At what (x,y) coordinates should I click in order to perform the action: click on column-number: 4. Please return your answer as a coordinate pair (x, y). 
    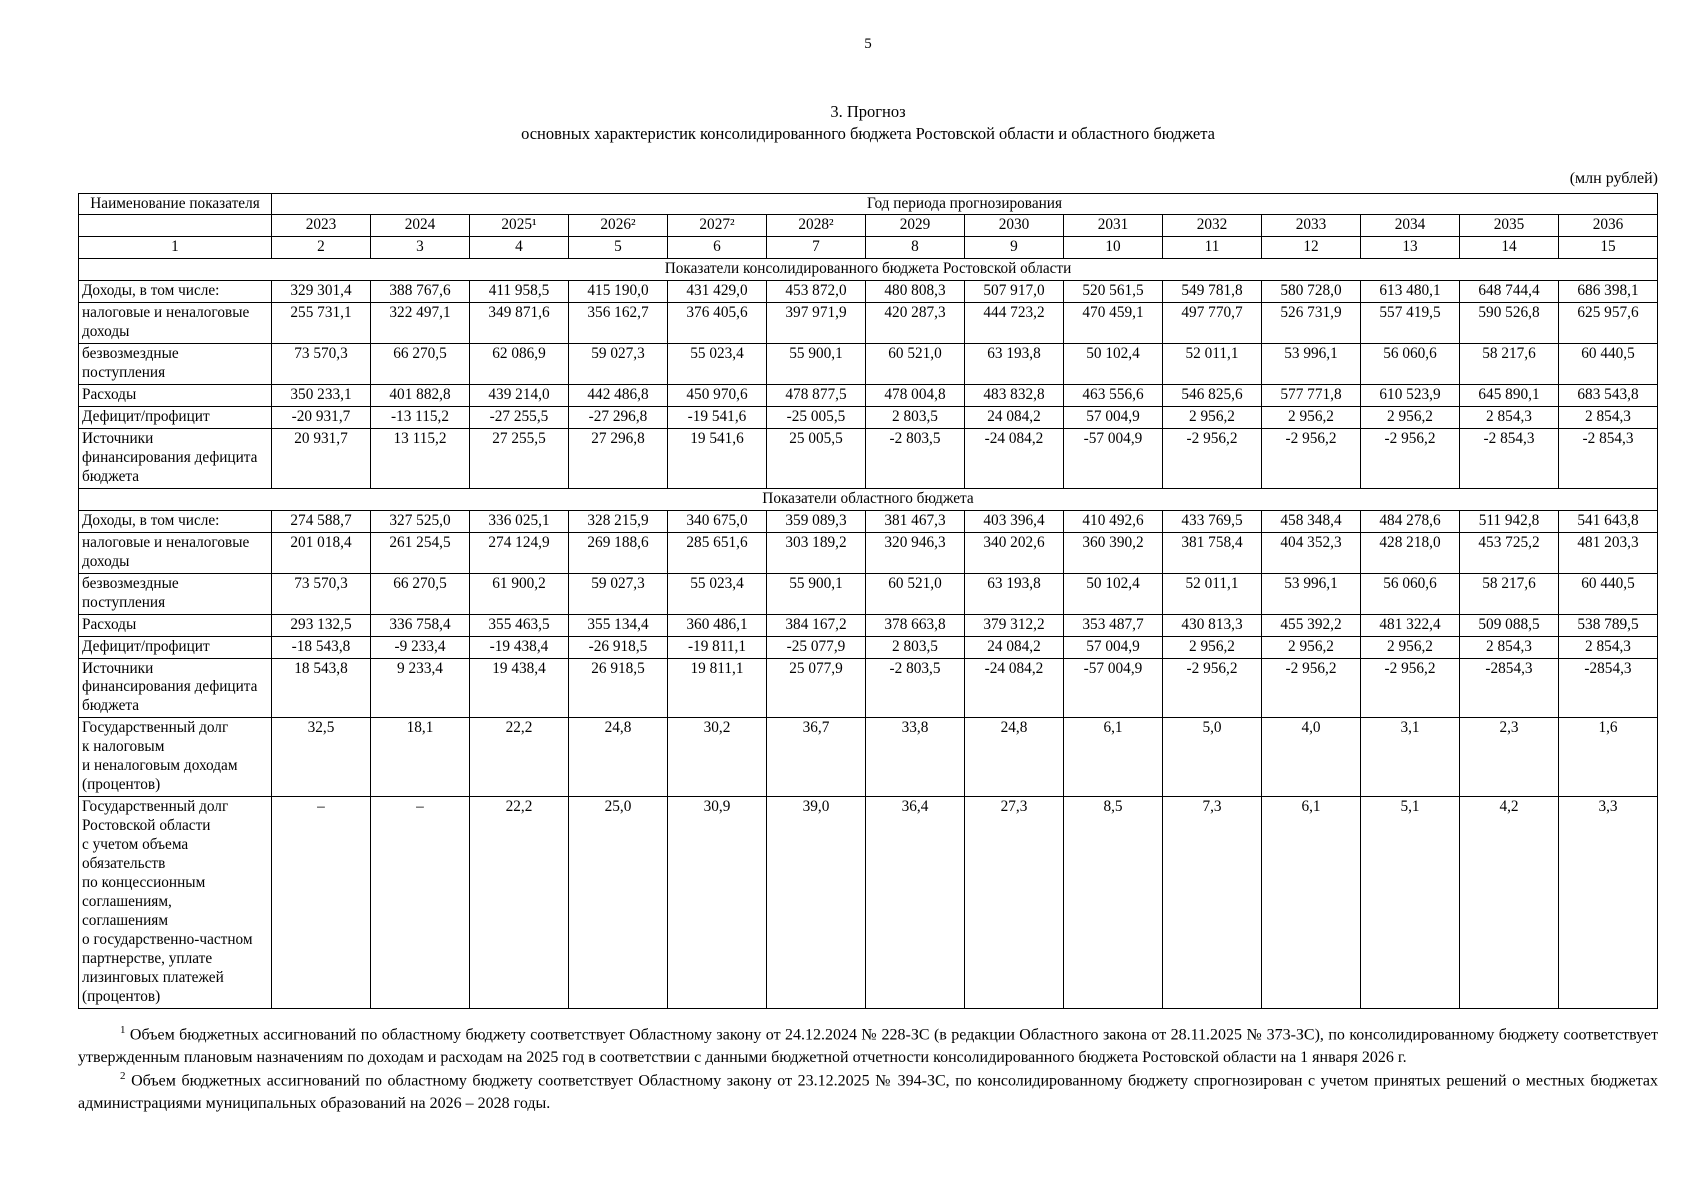
    Looking at the image, I should click on (519, 248).